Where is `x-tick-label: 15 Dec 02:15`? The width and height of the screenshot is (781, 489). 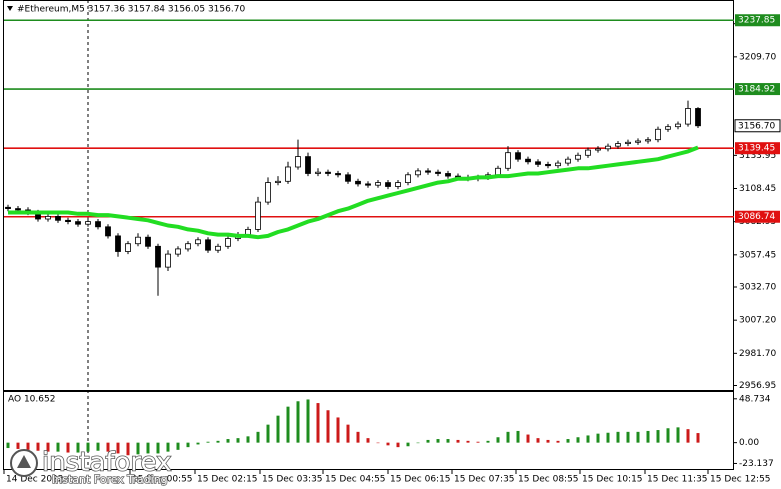
x-tick-label: 15 Dec 02:15 is located at coordinates (227, 480).